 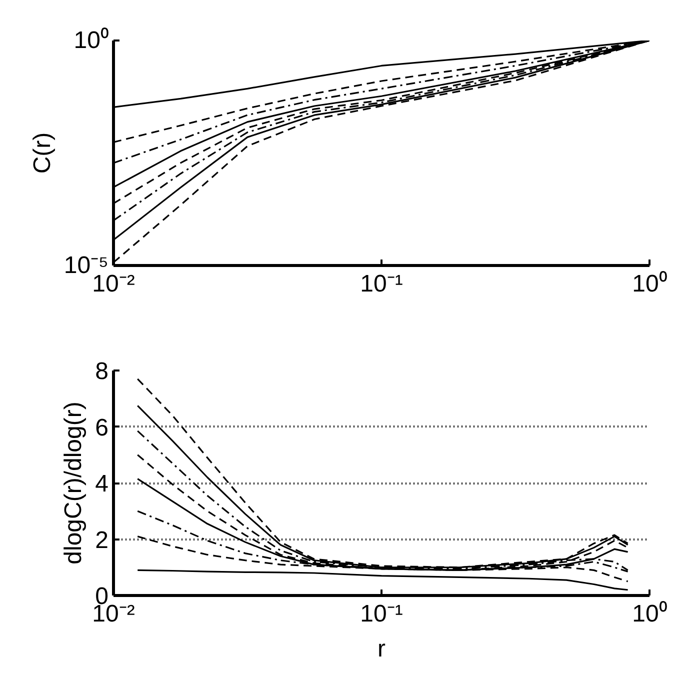 I want to click on x-axis-title: r, so click(x=382, y=649).